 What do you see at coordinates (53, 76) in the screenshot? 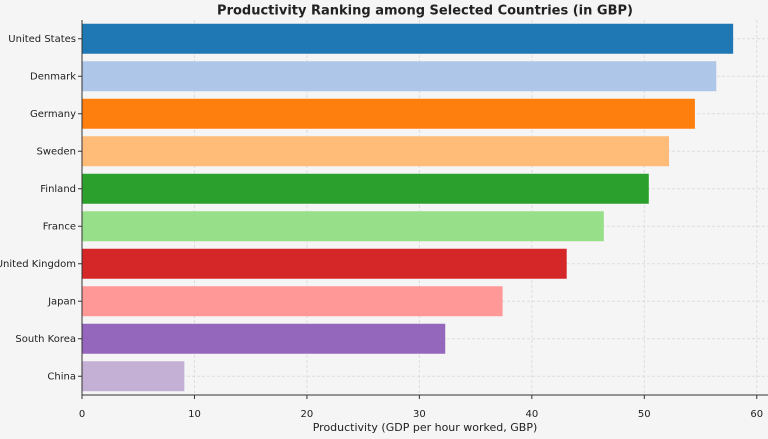
I see `y-tick-label: Denmark` at bounding box center [53, 76].